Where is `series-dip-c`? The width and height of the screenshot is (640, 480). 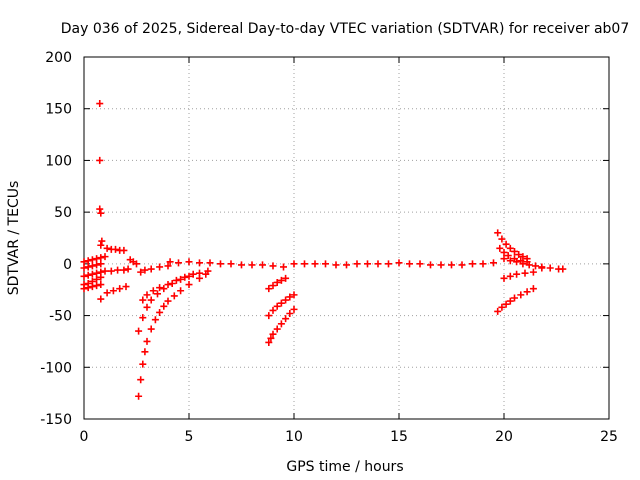
series-dip-c is located at coordinates (168, 287).